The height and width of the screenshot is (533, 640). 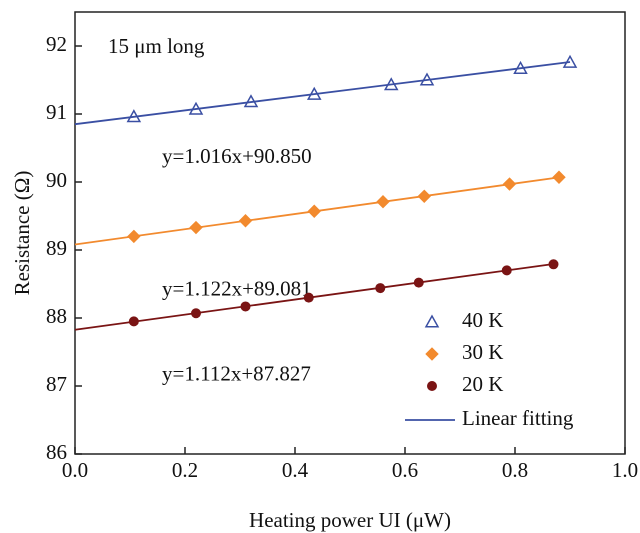 I want to click on fit-equation: y=1.016x+90.850, so click(x=237, y=156).